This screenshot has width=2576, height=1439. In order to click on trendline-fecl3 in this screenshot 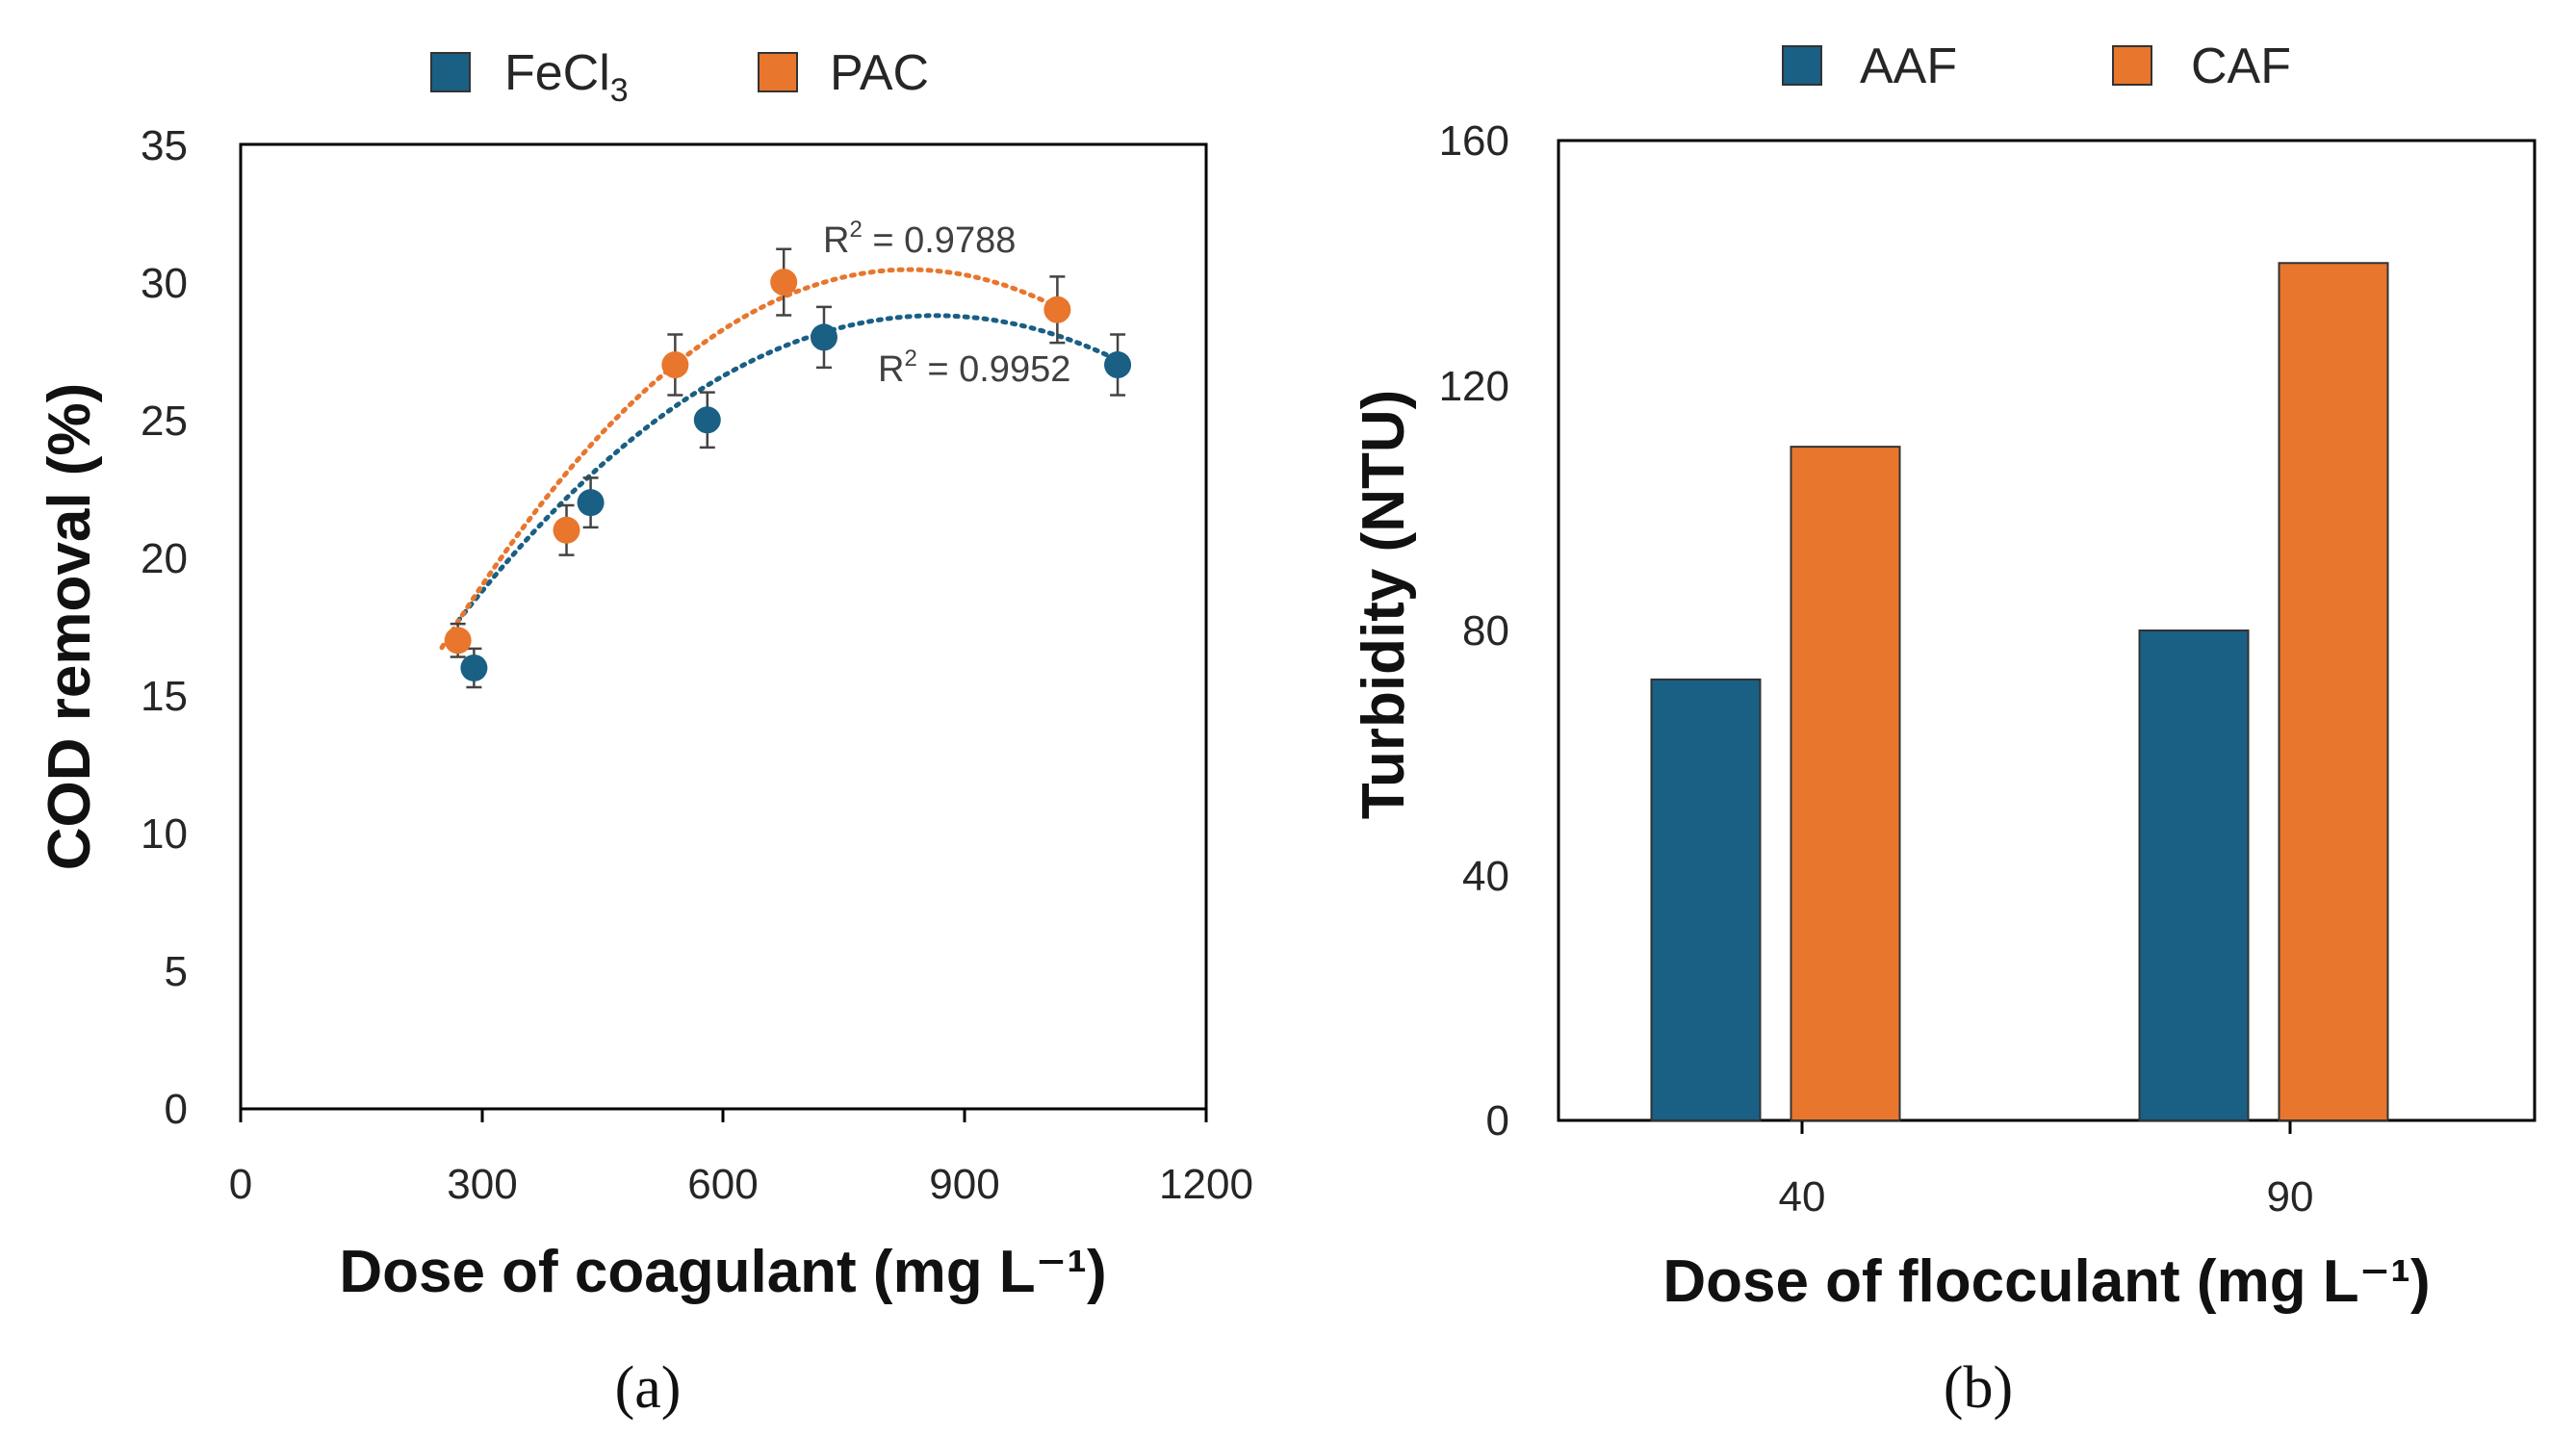, I will do `click(788, 468)`.